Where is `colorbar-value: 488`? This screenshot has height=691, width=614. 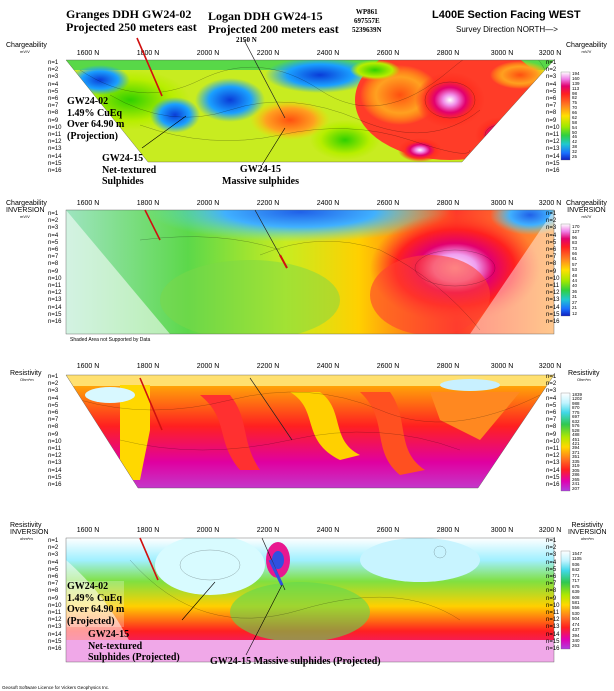 colorbar-value: 488 is located at coordinates (576, 435).